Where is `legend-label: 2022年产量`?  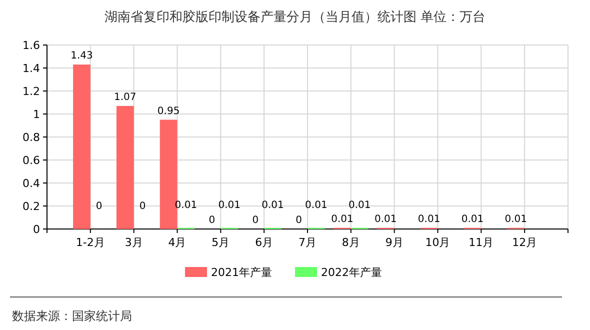 legend-label: 2022年产量 is located at coordinates (351, 272).